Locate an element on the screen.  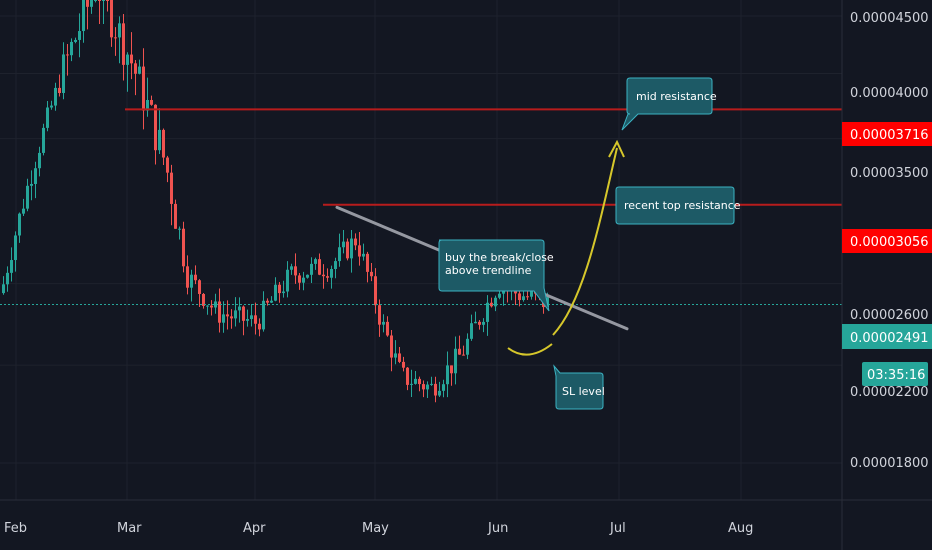
projection-arrow-path is located at coordinates (585, 241).